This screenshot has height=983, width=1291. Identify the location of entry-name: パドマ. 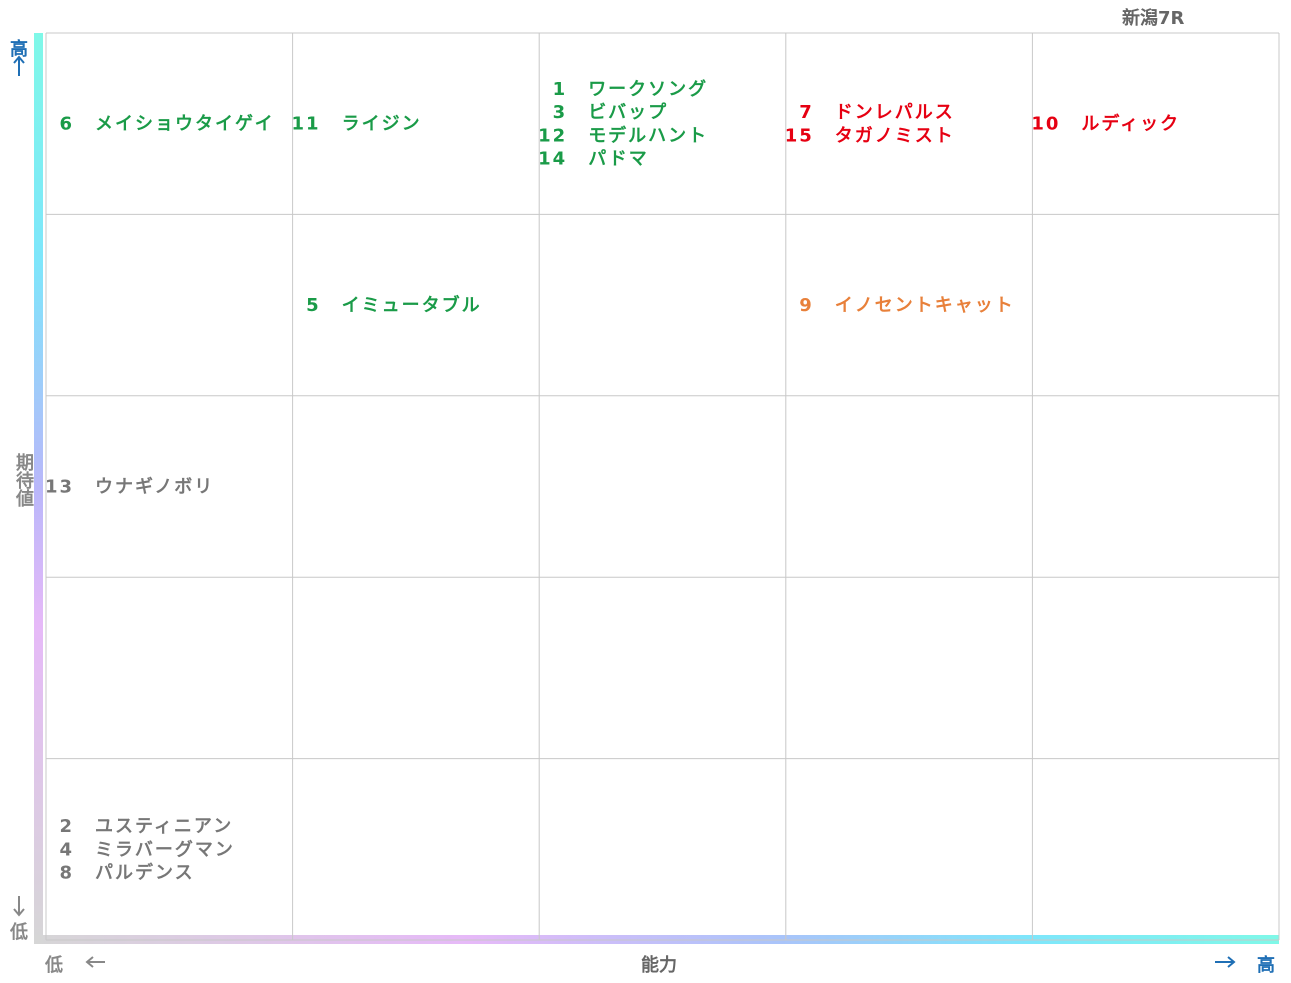
(618, 159).